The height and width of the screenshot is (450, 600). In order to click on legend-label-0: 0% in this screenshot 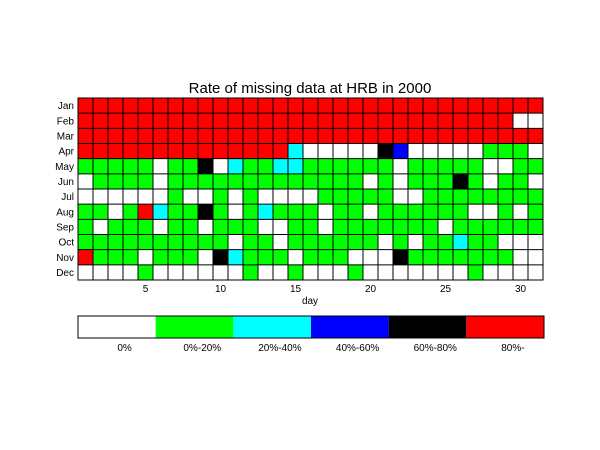, I will do `click(124, 348)`.